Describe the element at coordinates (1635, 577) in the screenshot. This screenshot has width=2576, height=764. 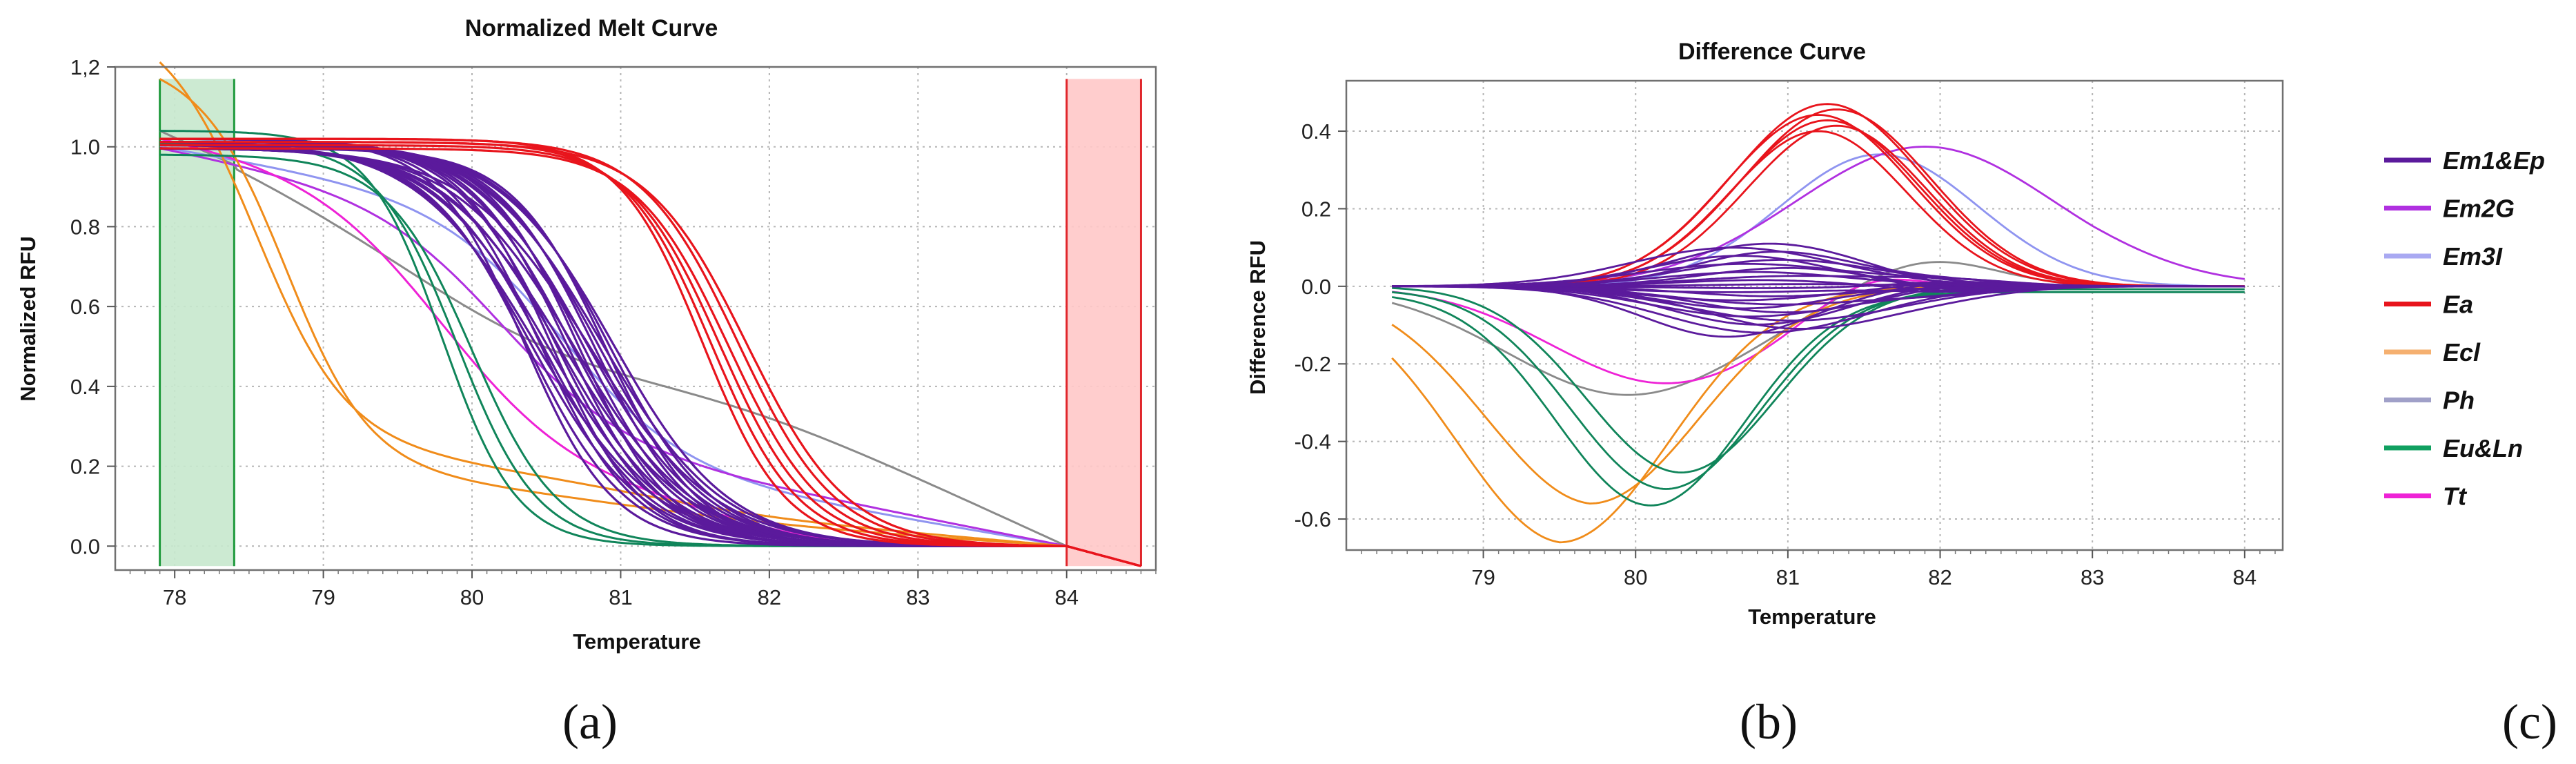
I see `chart-b-x-tick-label: 80` at that location.